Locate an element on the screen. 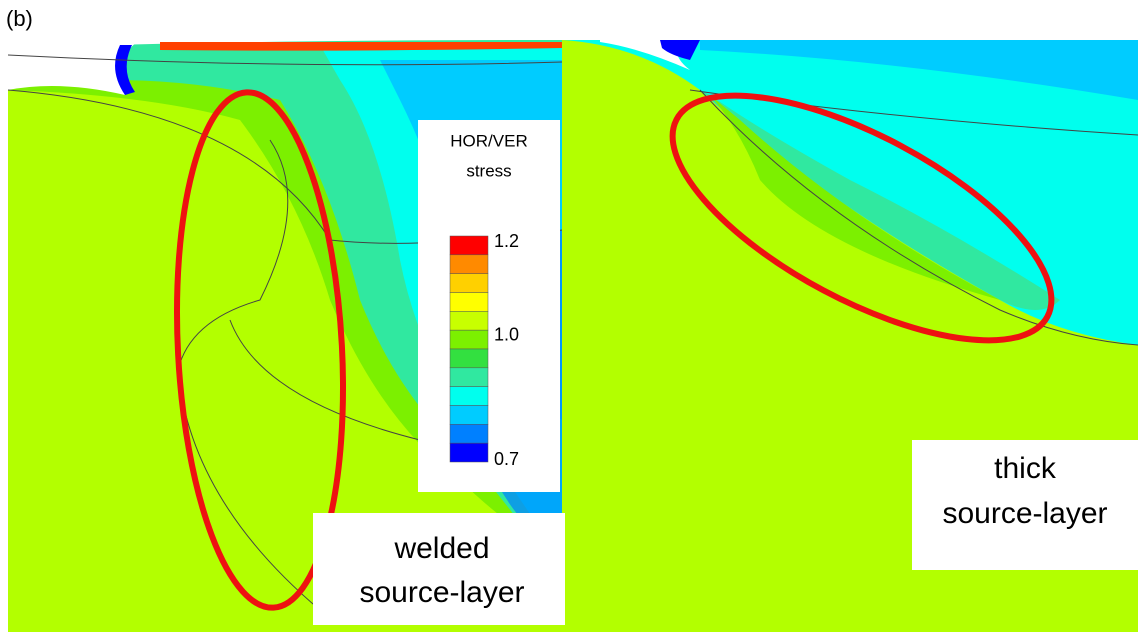  sky-left is located at coordinates (74, 67).